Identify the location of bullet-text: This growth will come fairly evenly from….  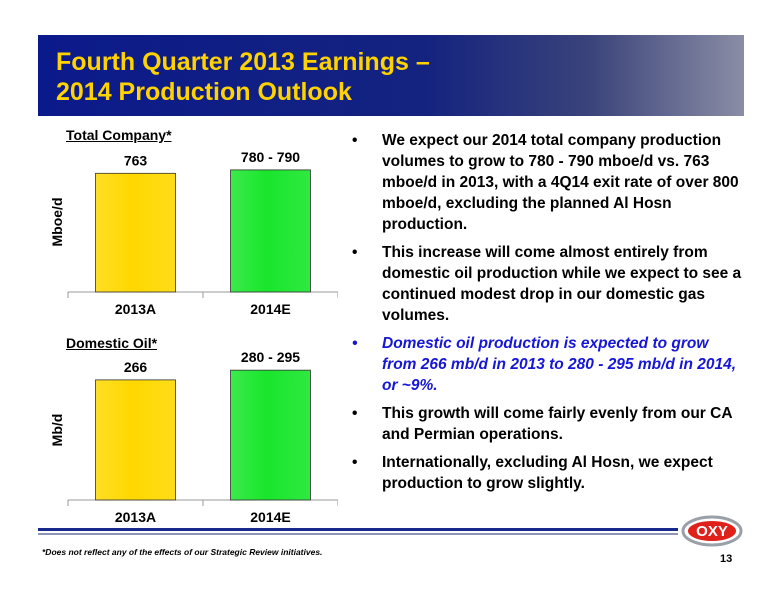
(557, 424).